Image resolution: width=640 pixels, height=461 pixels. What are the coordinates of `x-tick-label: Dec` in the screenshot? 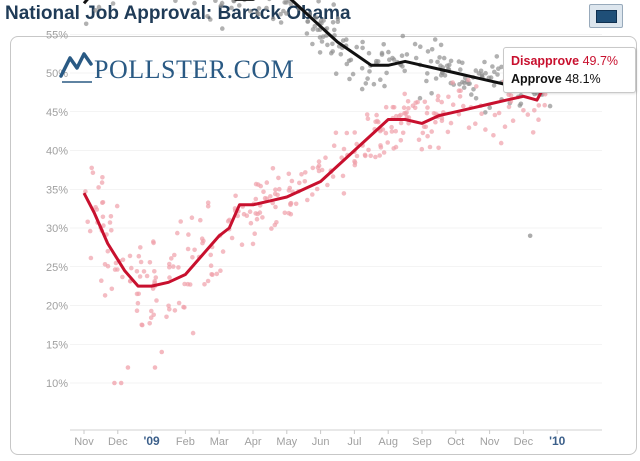 It's located at (524, 442).